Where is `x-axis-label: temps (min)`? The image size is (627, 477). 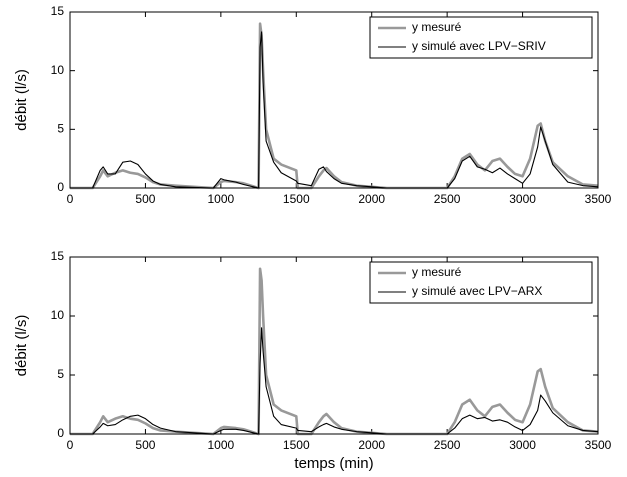 x-axis-label: temps (min) is located at coordinates (333, 463).